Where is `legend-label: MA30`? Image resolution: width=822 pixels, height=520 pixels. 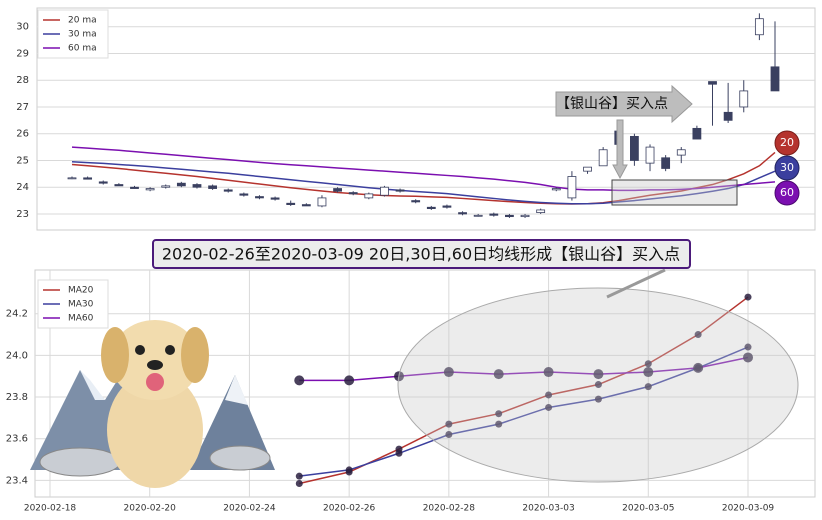 legend-label: MA30 is located at coordinates (81, 305).